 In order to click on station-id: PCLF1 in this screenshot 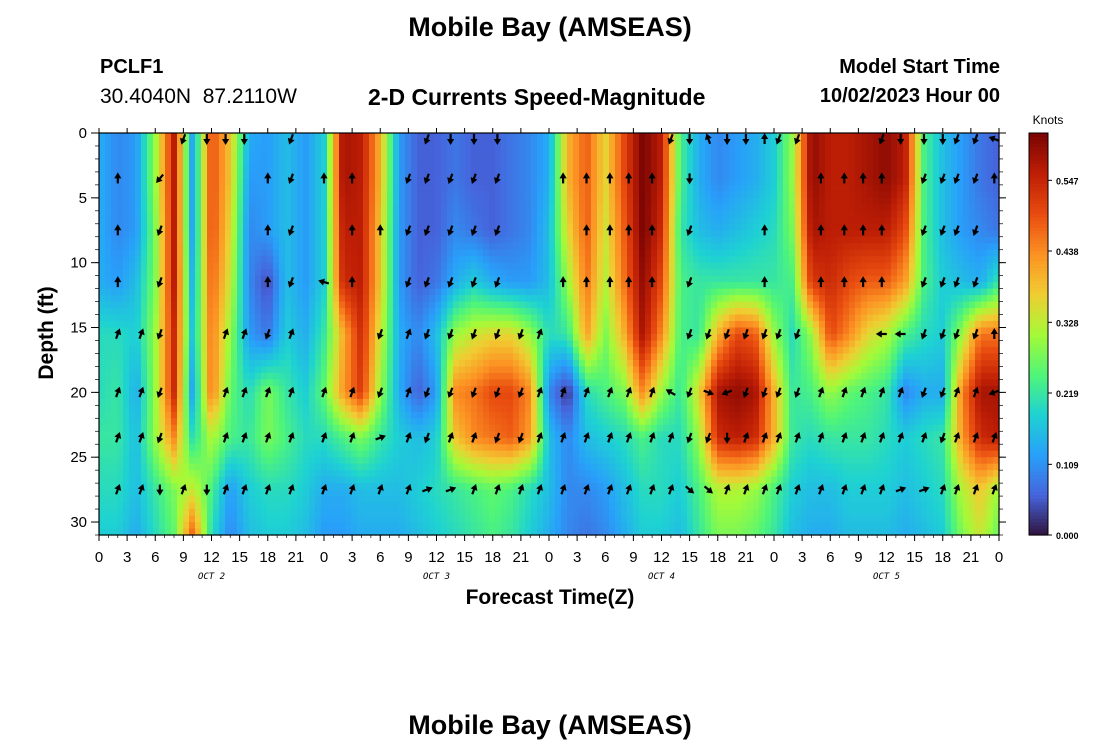, I will do `click(132, 67)`.